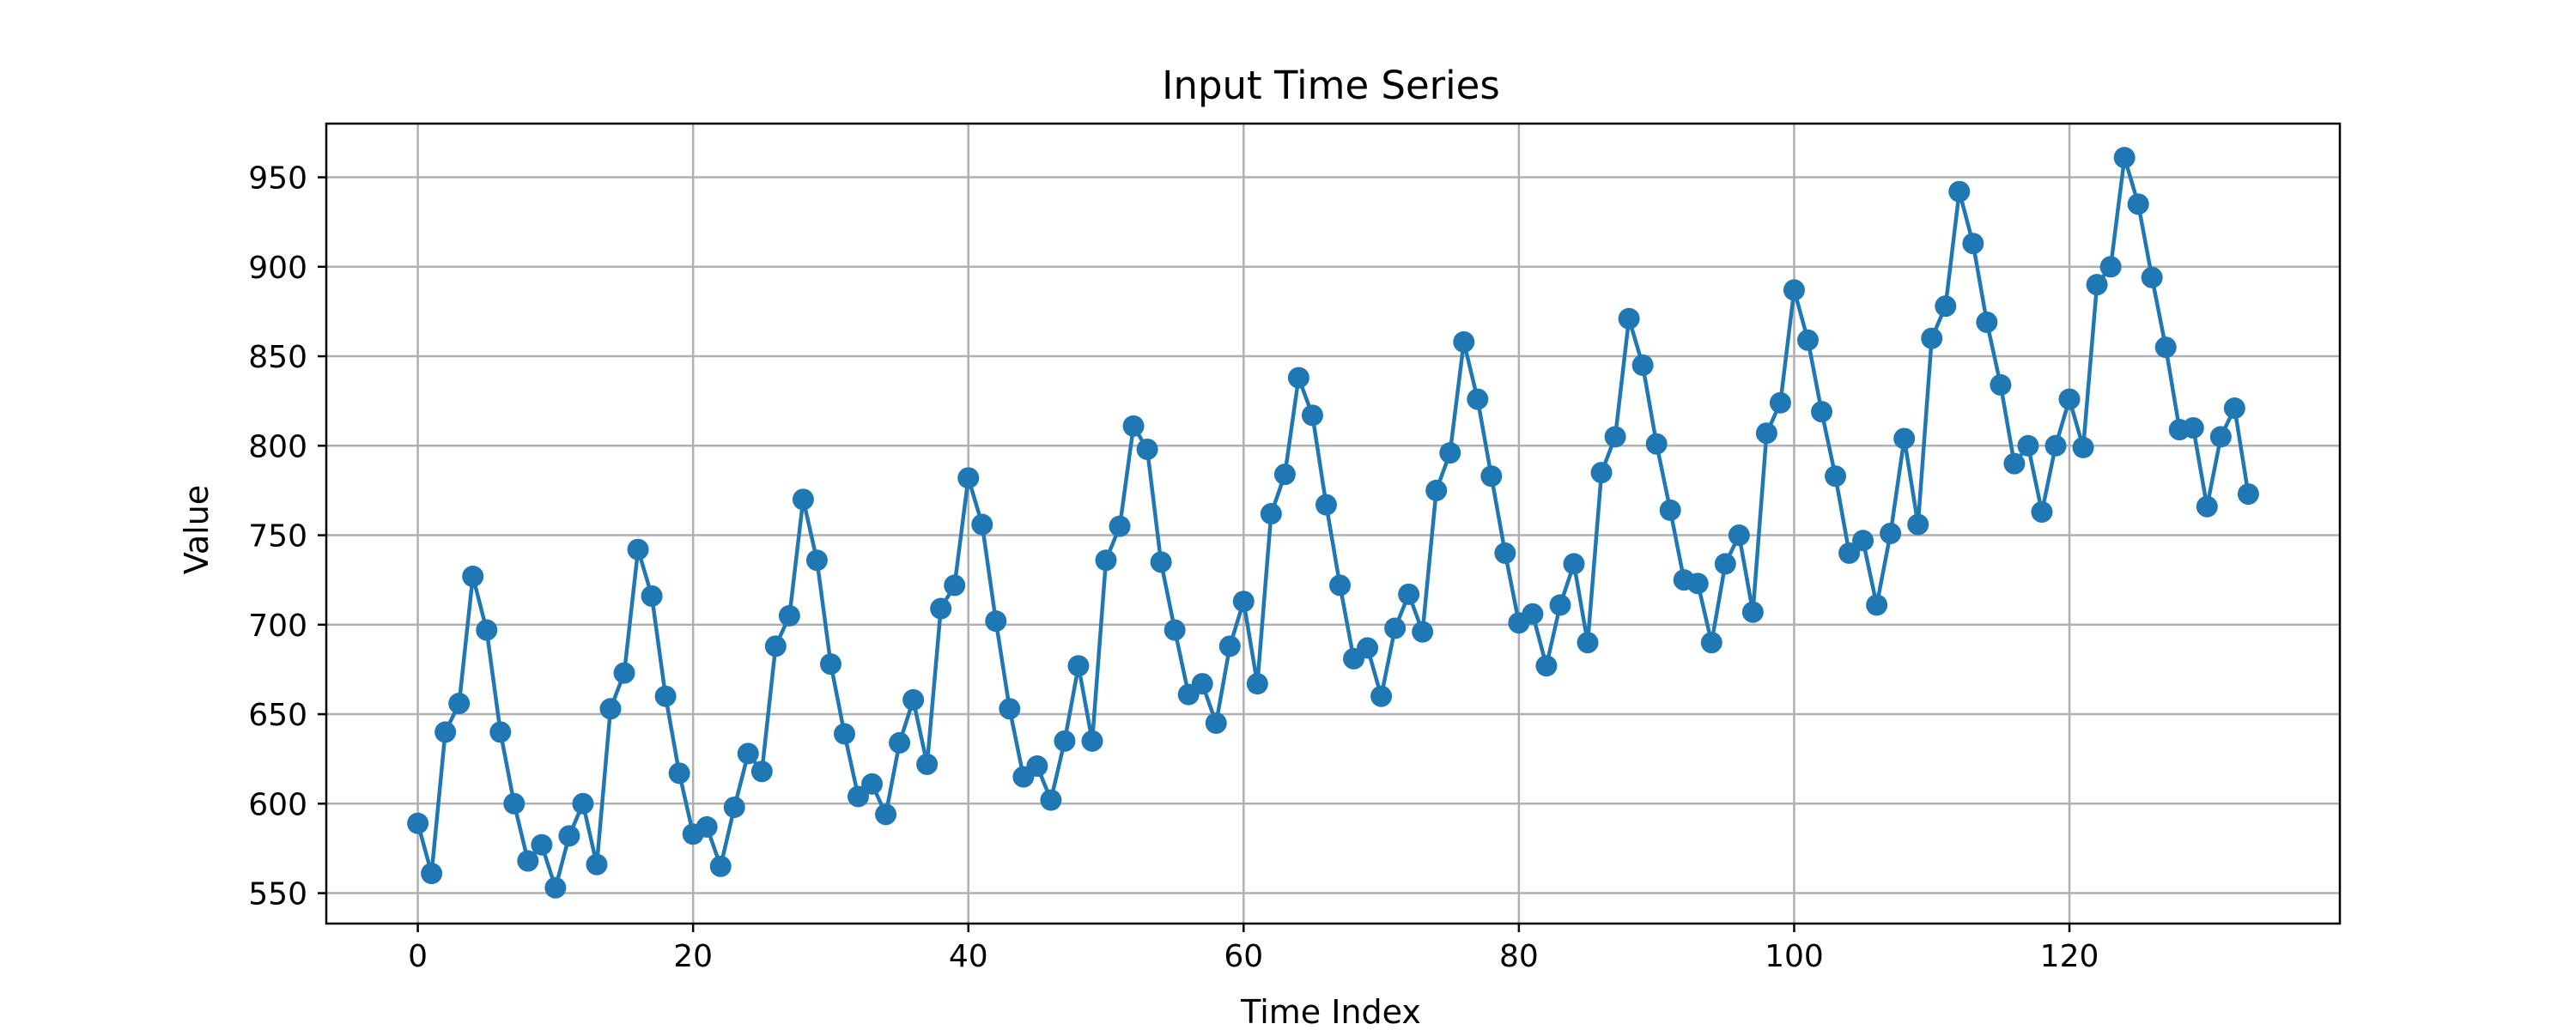 The width and height of the screenshot is (2576, 1030). Describe the element at coordinates (418, 956) in the screenshot. I see `x-tick-label: 0` at that location.